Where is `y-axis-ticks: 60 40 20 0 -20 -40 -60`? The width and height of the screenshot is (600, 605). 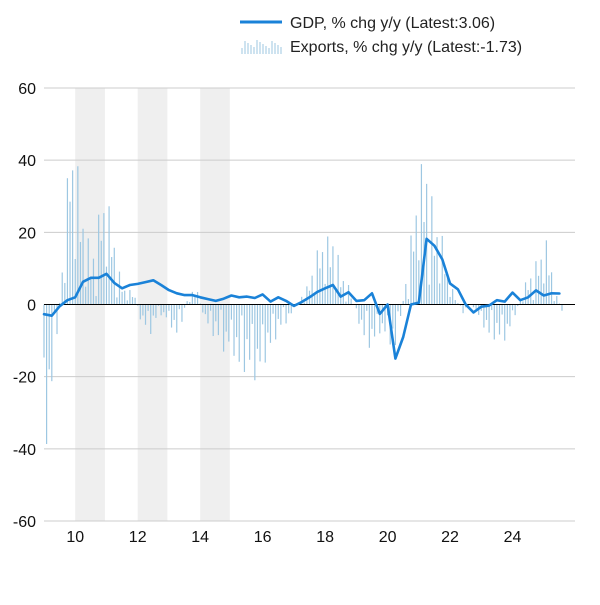
y-axis-ticks: 60 40 20 0 -20 -40 -60 is located at coordinates (24, 306).